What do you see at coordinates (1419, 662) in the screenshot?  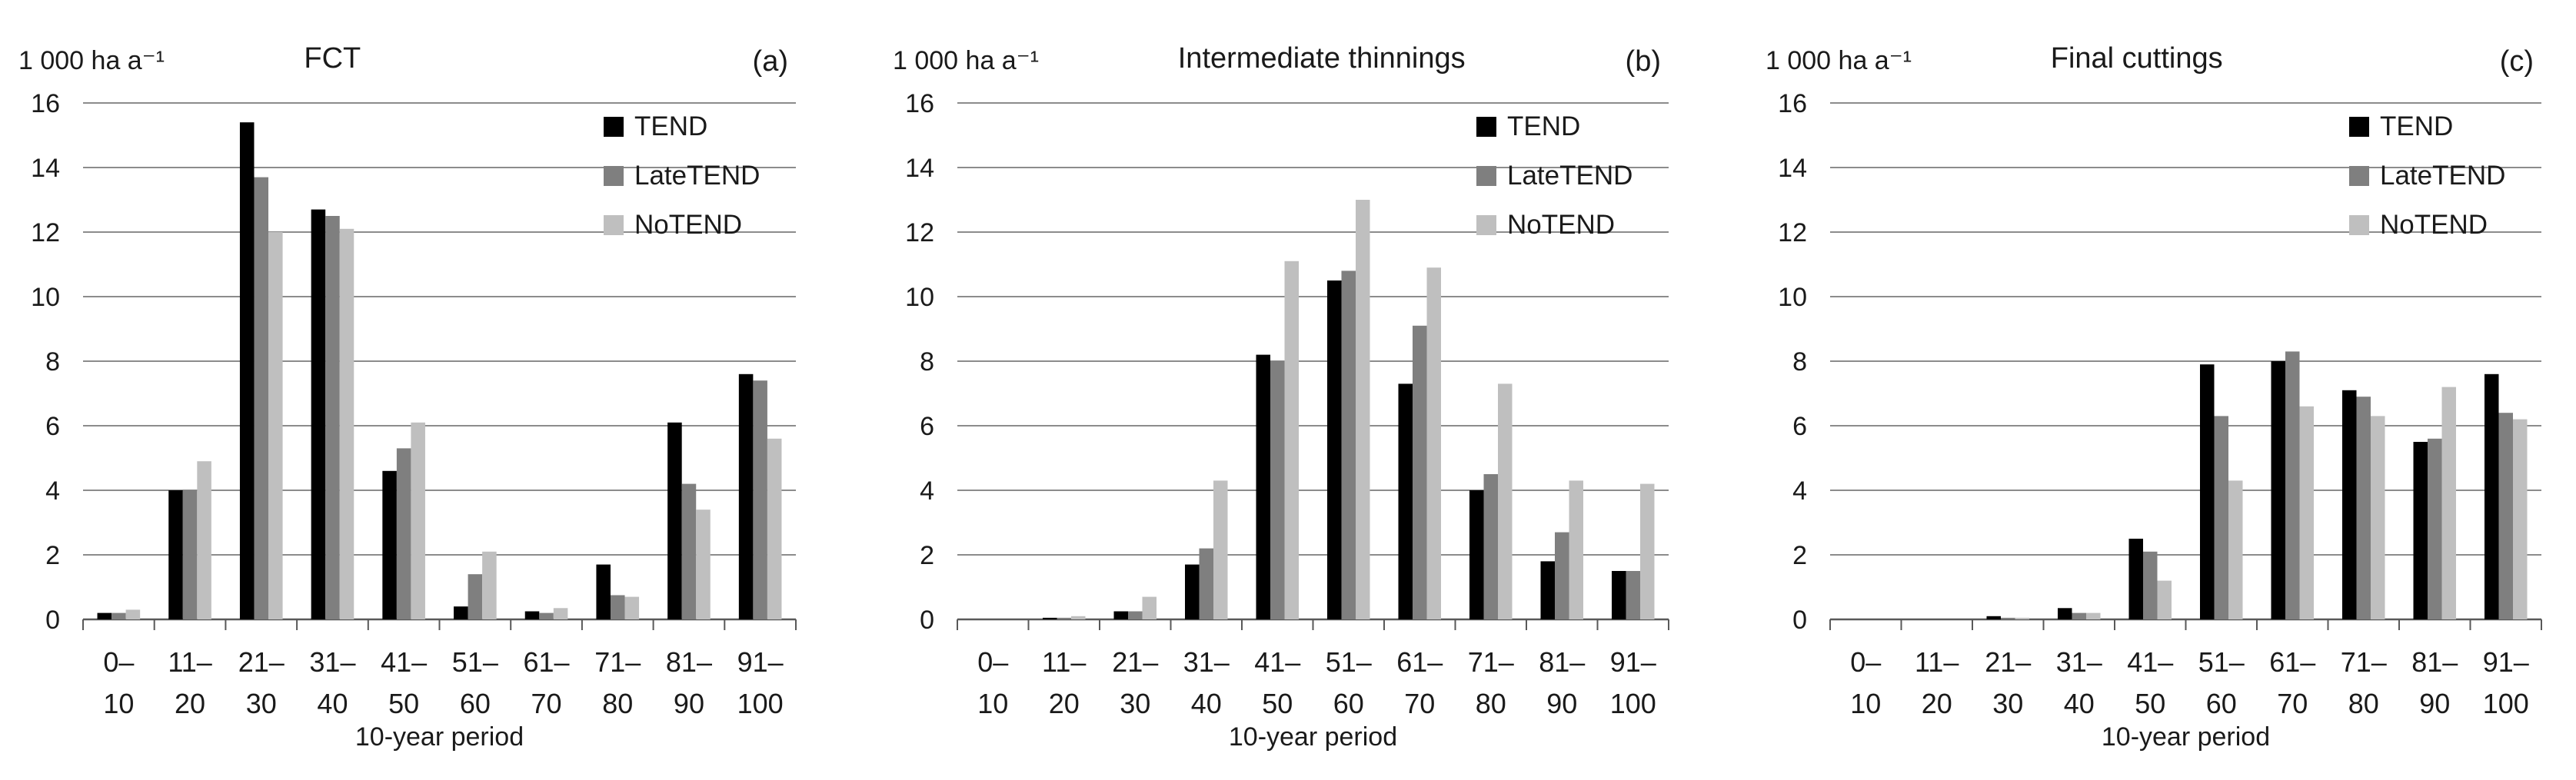 I see `x-tick-label-line1: 61–` at bounding box center [1419, 662].